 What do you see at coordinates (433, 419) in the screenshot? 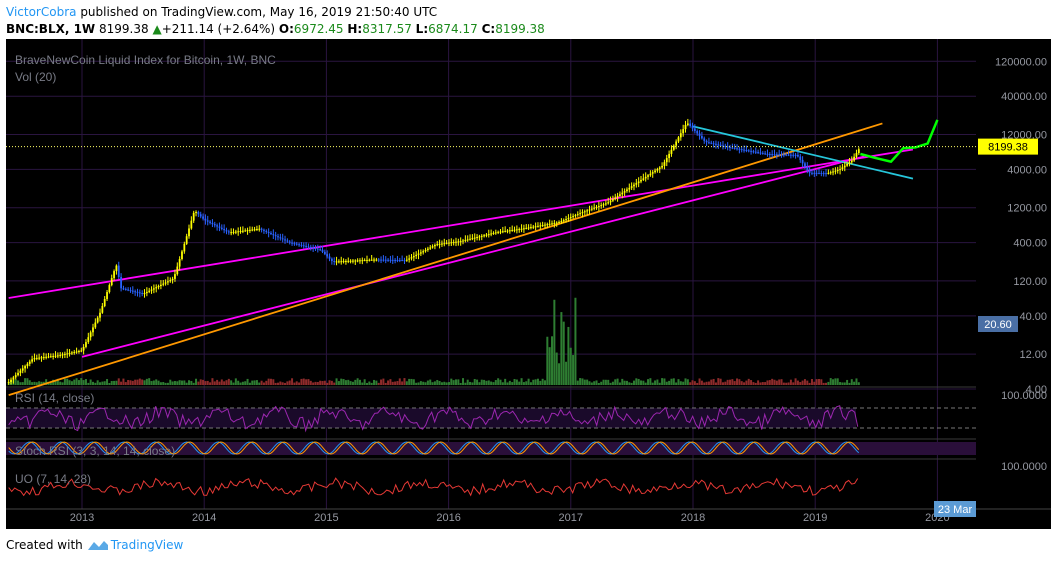
I see `rsi-line` at bounding box center [433, 419].